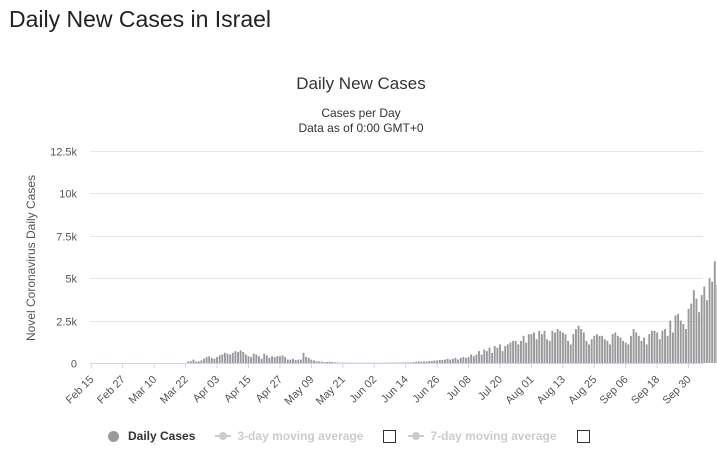  Describe the element at coordinates (583, 436) in the screenshot. I see `checkbox-7day-average` at that location.